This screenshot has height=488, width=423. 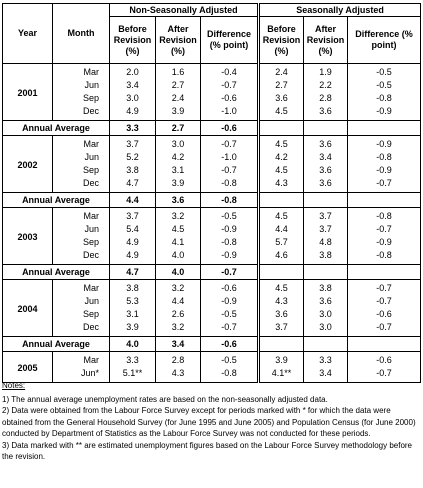 What do you see at coordinates (178, 242) in the screenshot?
I see `value-cell: 4.1` at bounding box center [178, 242].